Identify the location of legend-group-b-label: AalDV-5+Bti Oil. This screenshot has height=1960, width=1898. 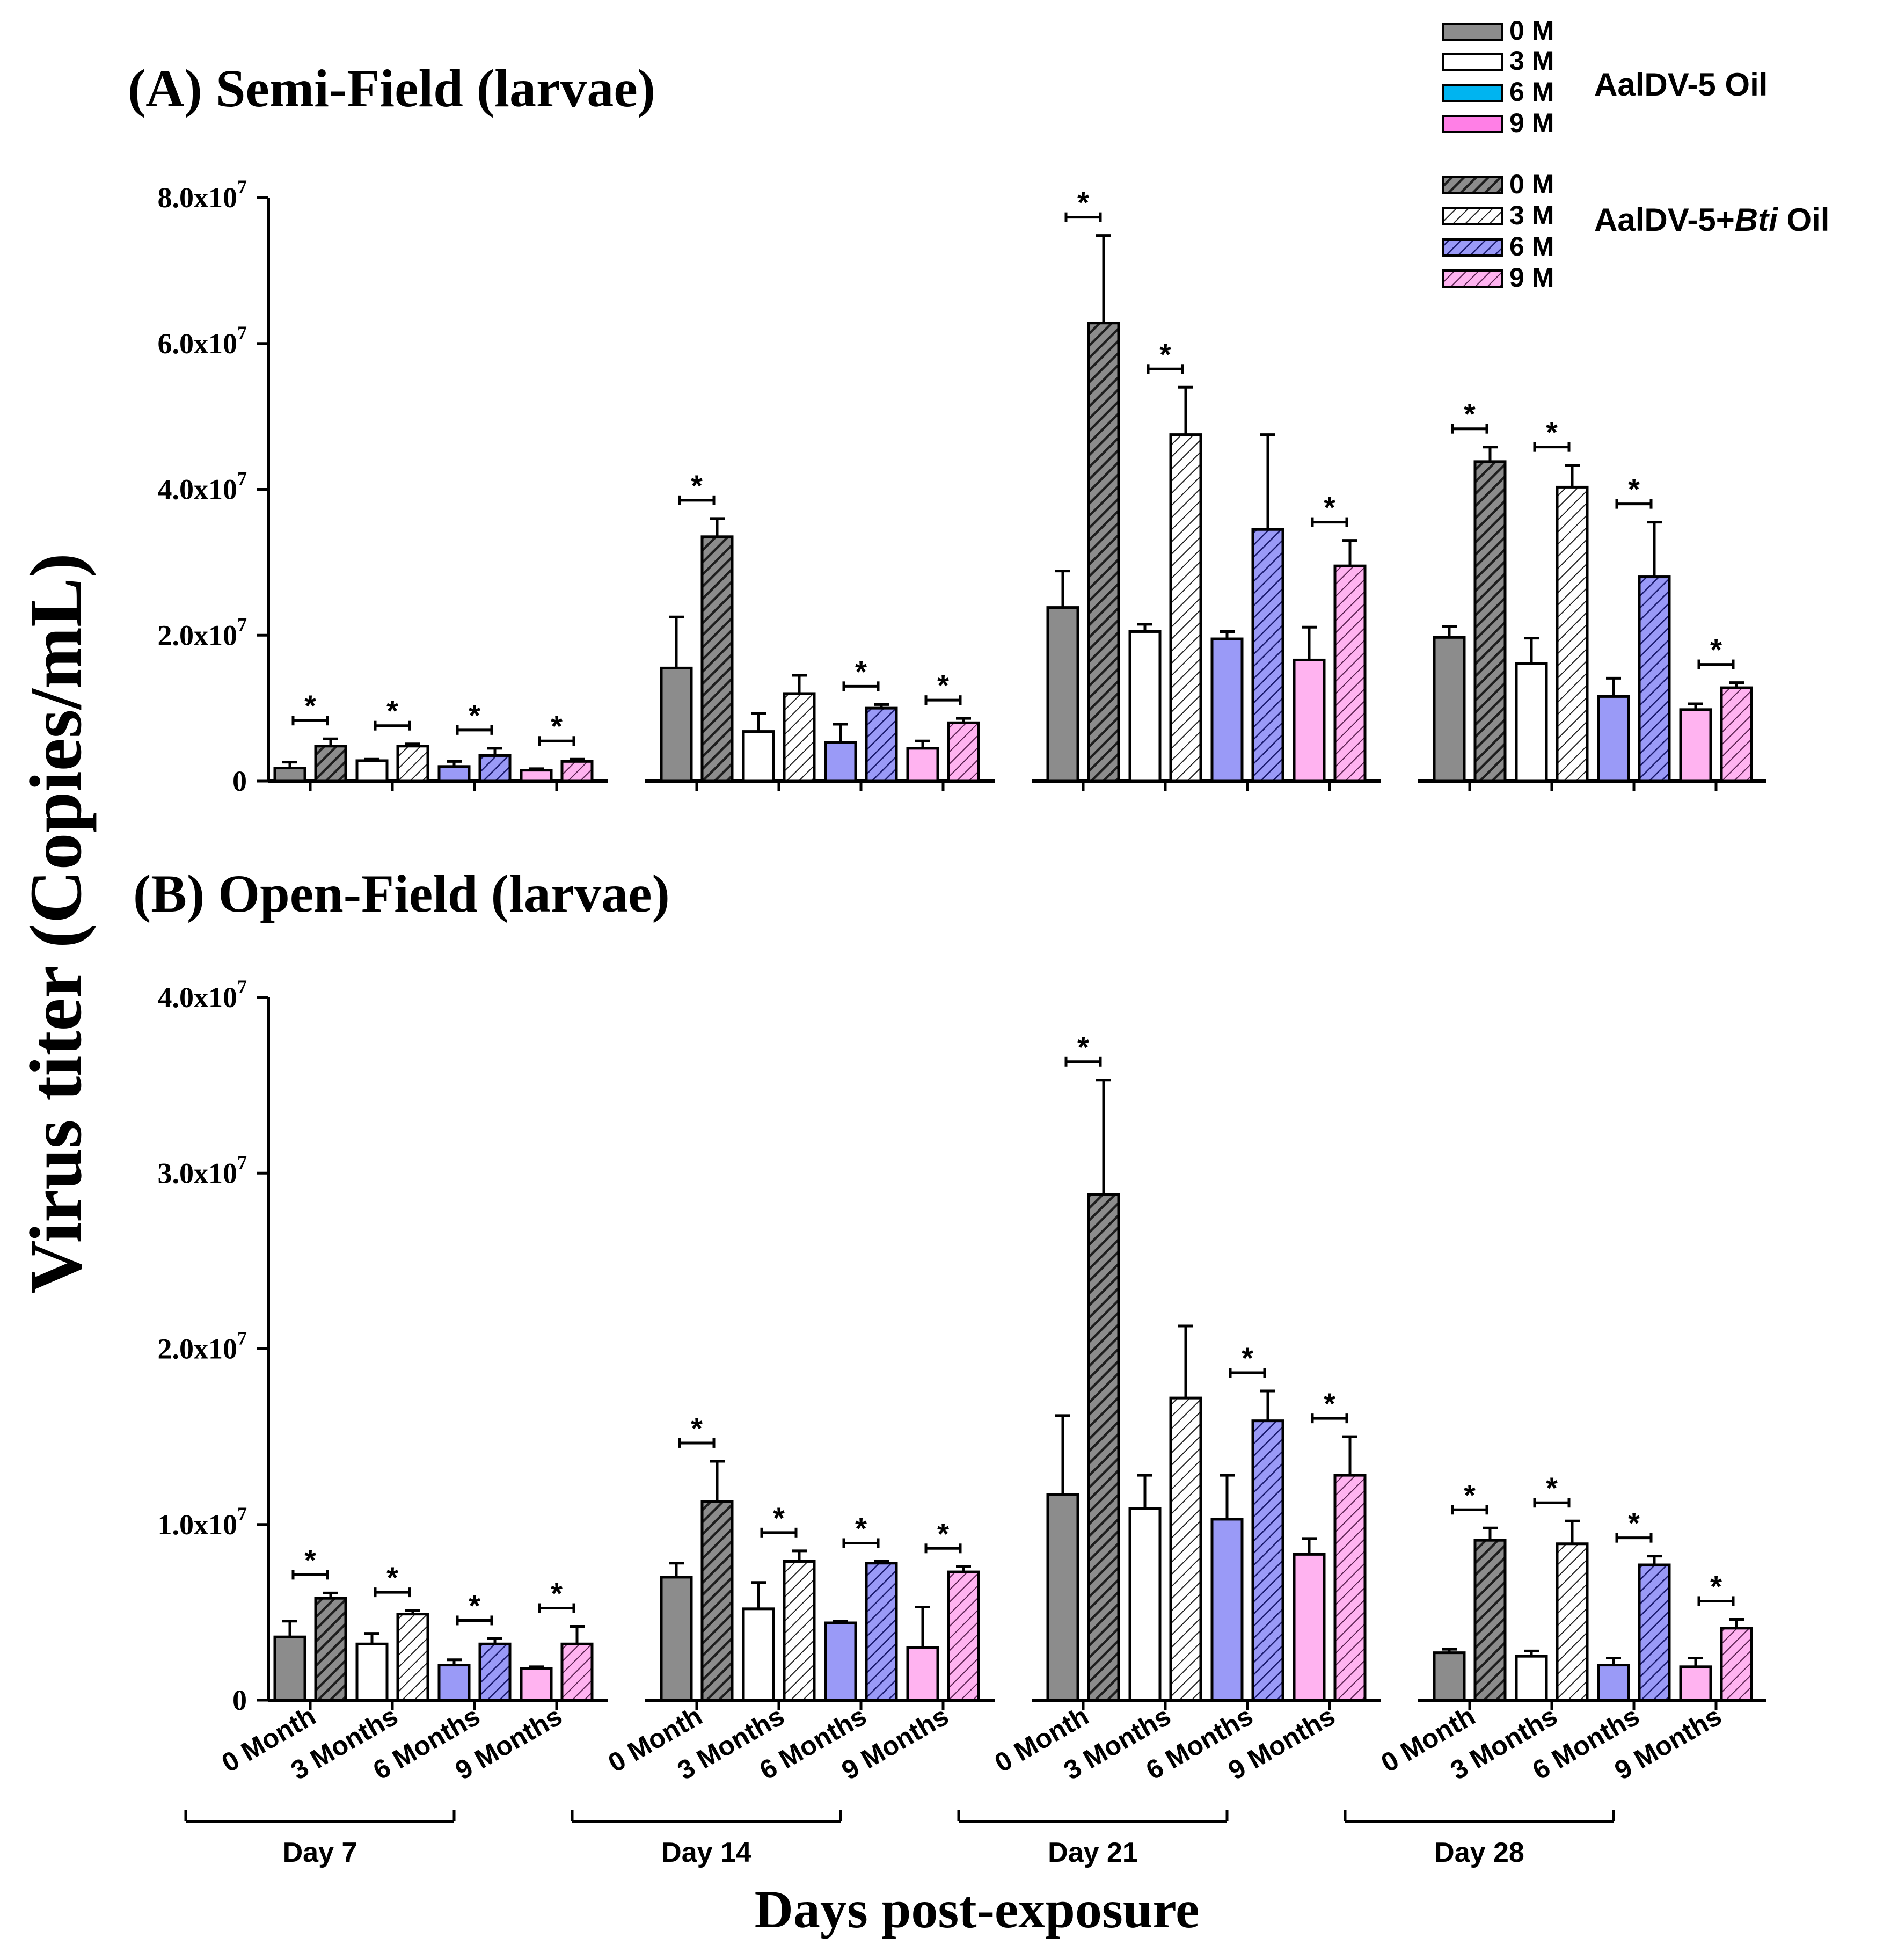
(1711, 220).